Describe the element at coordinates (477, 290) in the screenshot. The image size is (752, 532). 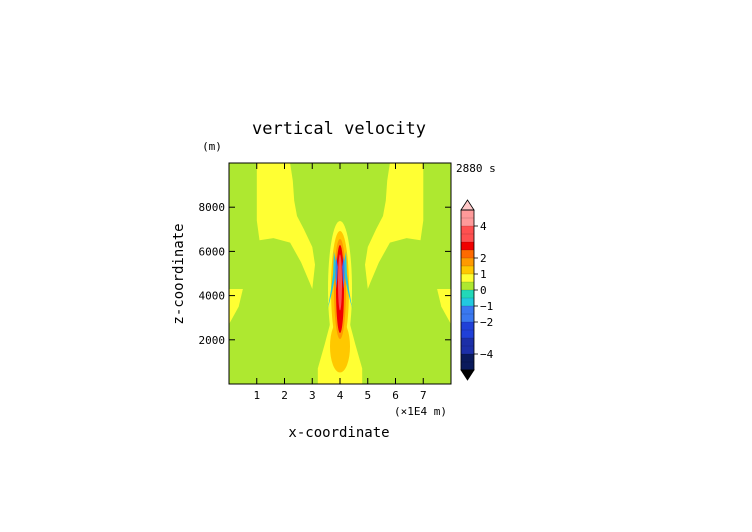
I see `colorbar: 4 2 1 0 −1 −2 −4` at that location.